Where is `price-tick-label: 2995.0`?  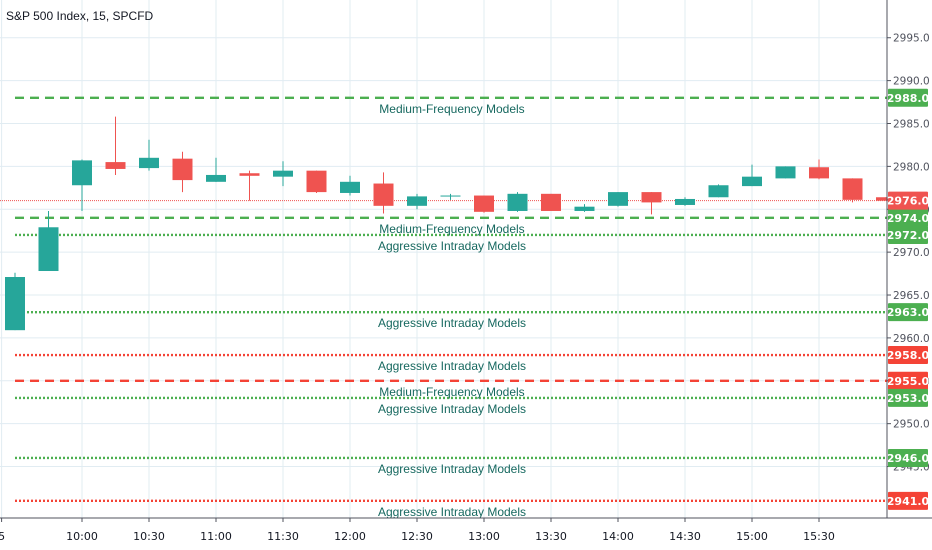 price-tick-label: 2995.0 is located at coordinates (911, 39).